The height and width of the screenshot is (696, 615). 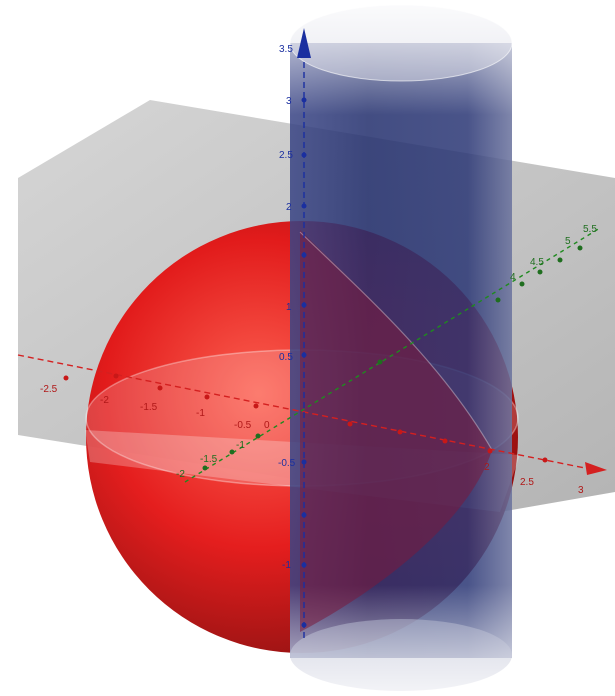 I want to click on x-label: -1.5, so click(x=149, y=407).